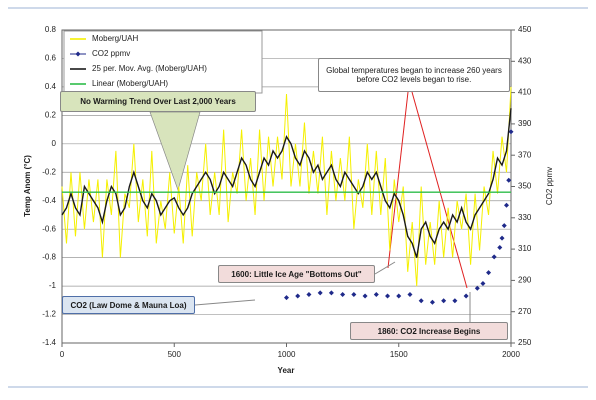  I want to click on y2-tick-label: 390, so click(525, 123).